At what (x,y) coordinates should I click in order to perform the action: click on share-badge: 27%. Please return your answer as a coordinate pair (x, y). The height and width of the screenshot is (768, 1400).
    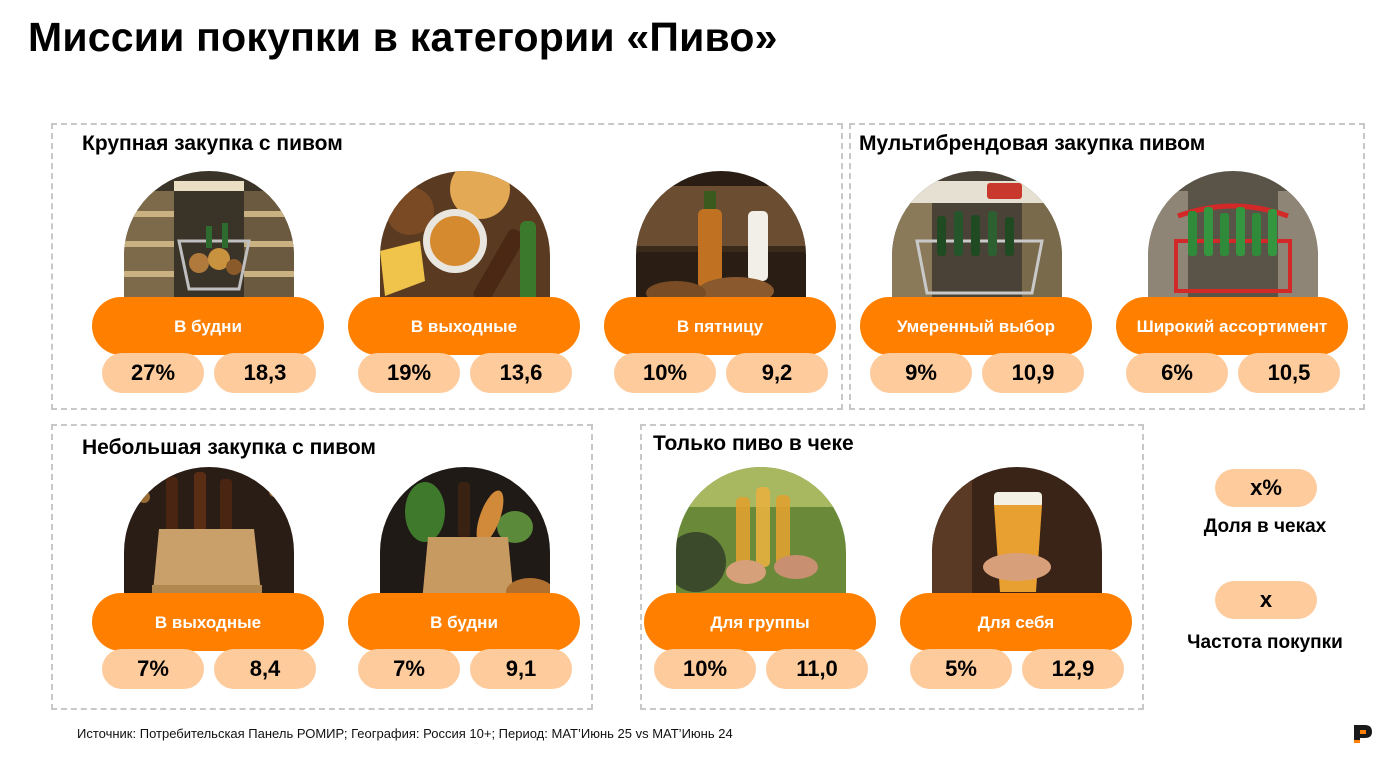
    Looking at the image, I should click on (153, 373).